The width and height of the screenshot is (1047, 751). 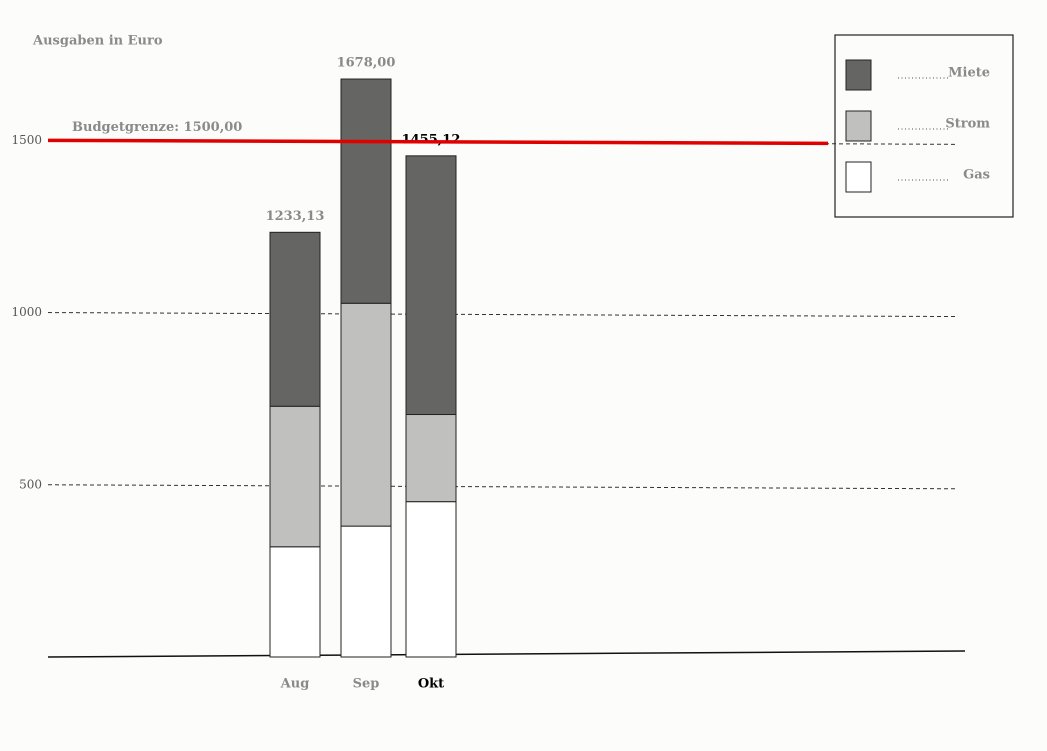 I want to click on y-tick-label: 1500, so click(x=26, y=140).